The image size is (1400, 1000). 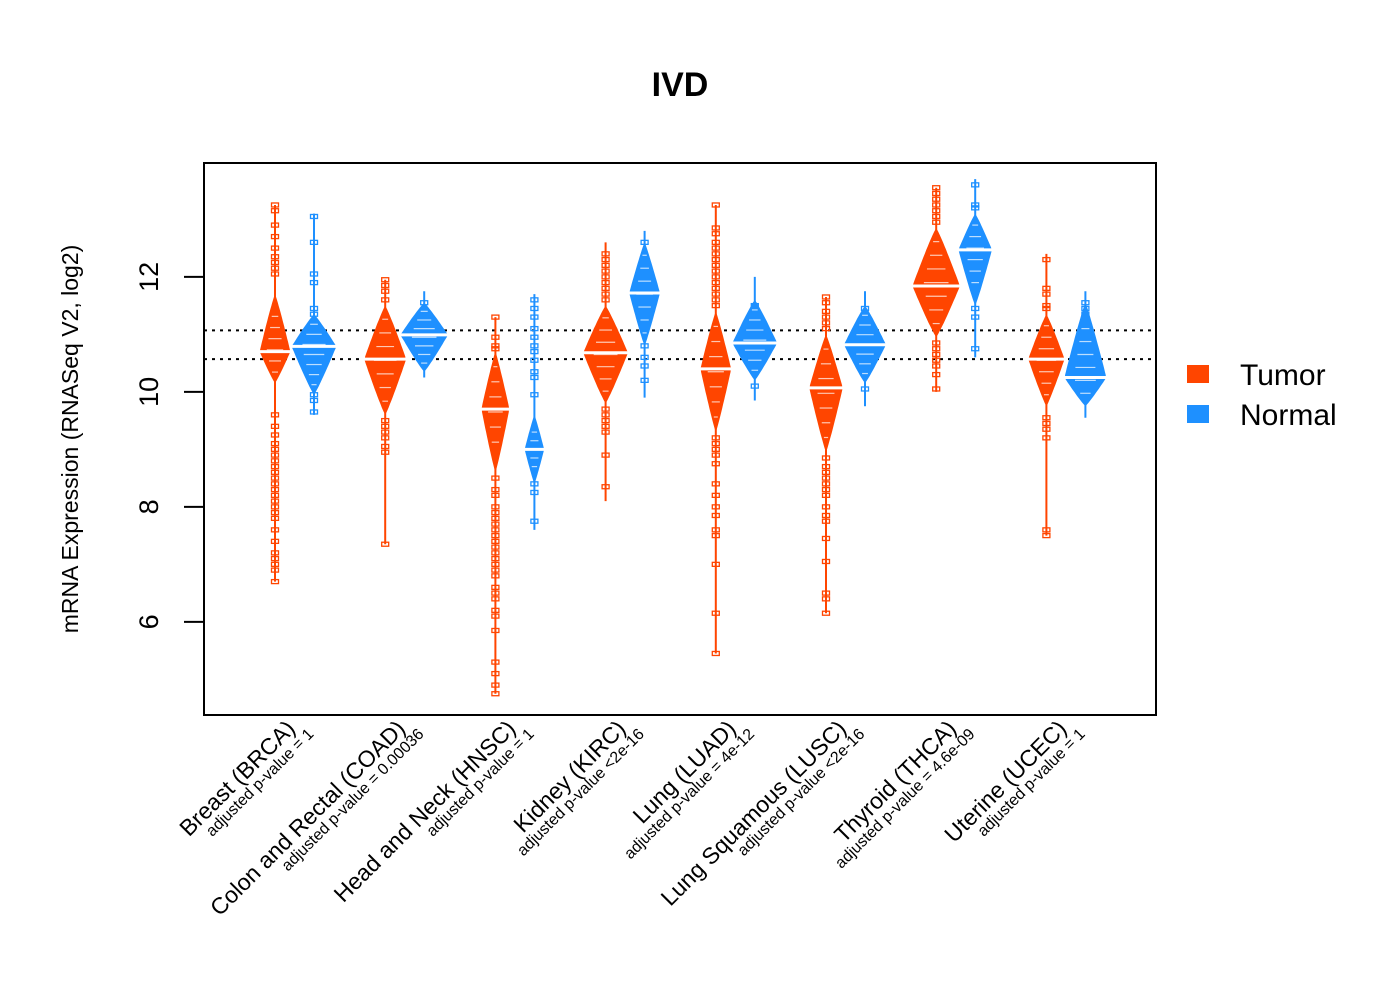 I want to click on y-axis-label: mRNA Expression (RNASeq V2, log2), so click(x=70, y=439).